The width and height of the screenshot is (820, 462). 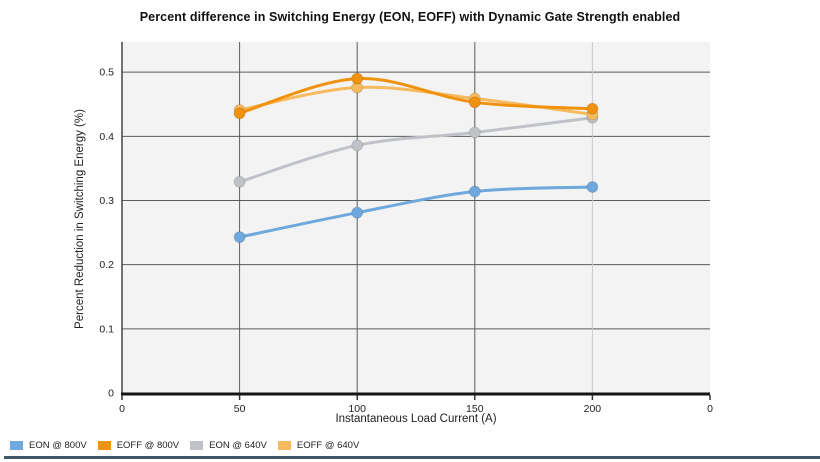 I want to click on x-axis-title: Instantaneous Load Current (A), so click(x=416, y=419).